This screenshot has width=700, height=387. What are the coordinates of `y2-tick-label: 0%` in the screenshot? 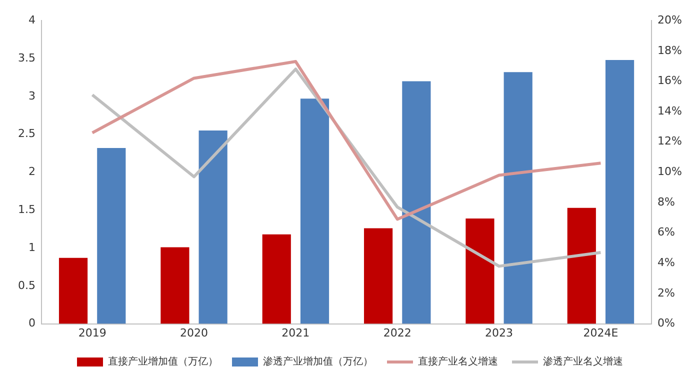 It's located at (667, 323).